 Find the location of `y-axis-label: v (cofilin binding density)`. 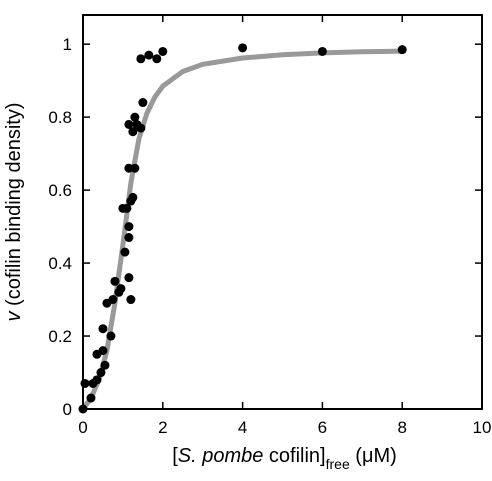

y-axis-label: v (cofilin binding density) is located at coordinates (14, 212).